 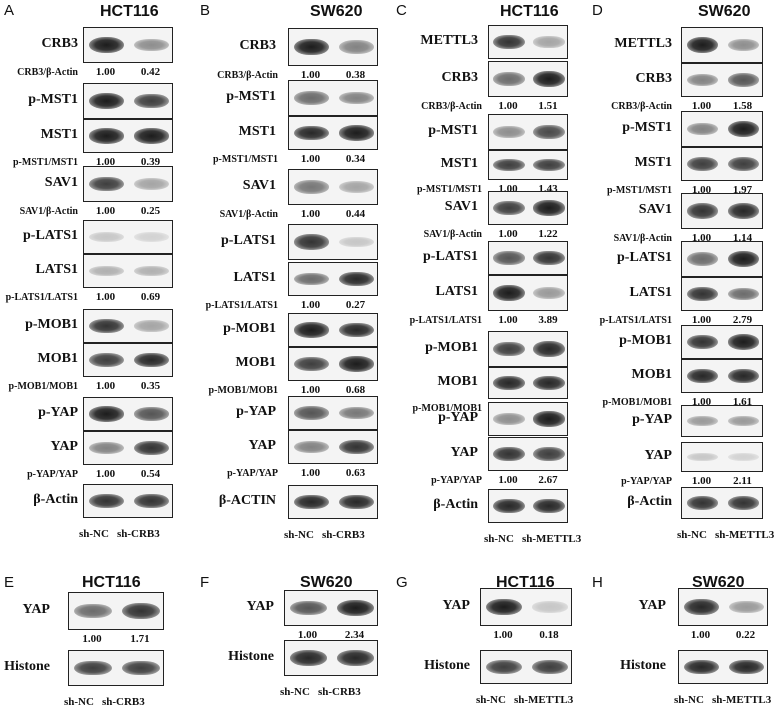 What do you see at coordinates (548, 234) in the screenshot?
I see `quant-value: 1.22` at bounding box center [548, 234].